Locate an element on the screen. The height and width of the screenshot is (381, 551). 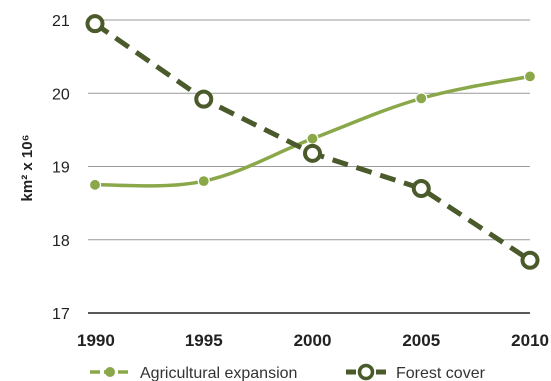
y-tick-label: 19 is located at coordinates (61, 168).